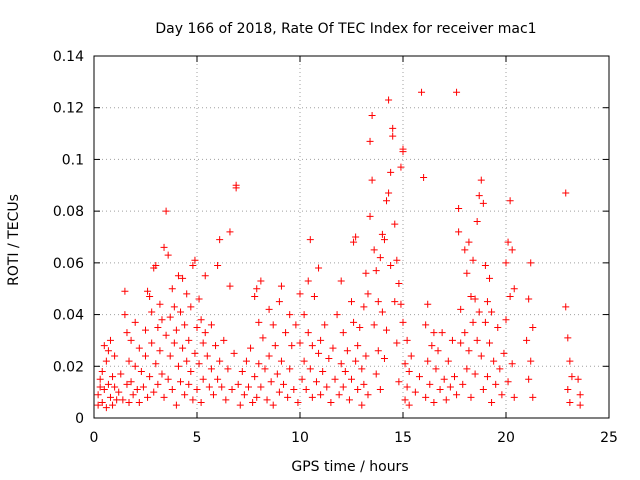 Image resolution: width=640 pixels, height=480 pixels. What do you see at coordinates (349, 467) in the screenshot?
I see `x-axis-label: GPS time / hours` at bounding box center [349, 467].